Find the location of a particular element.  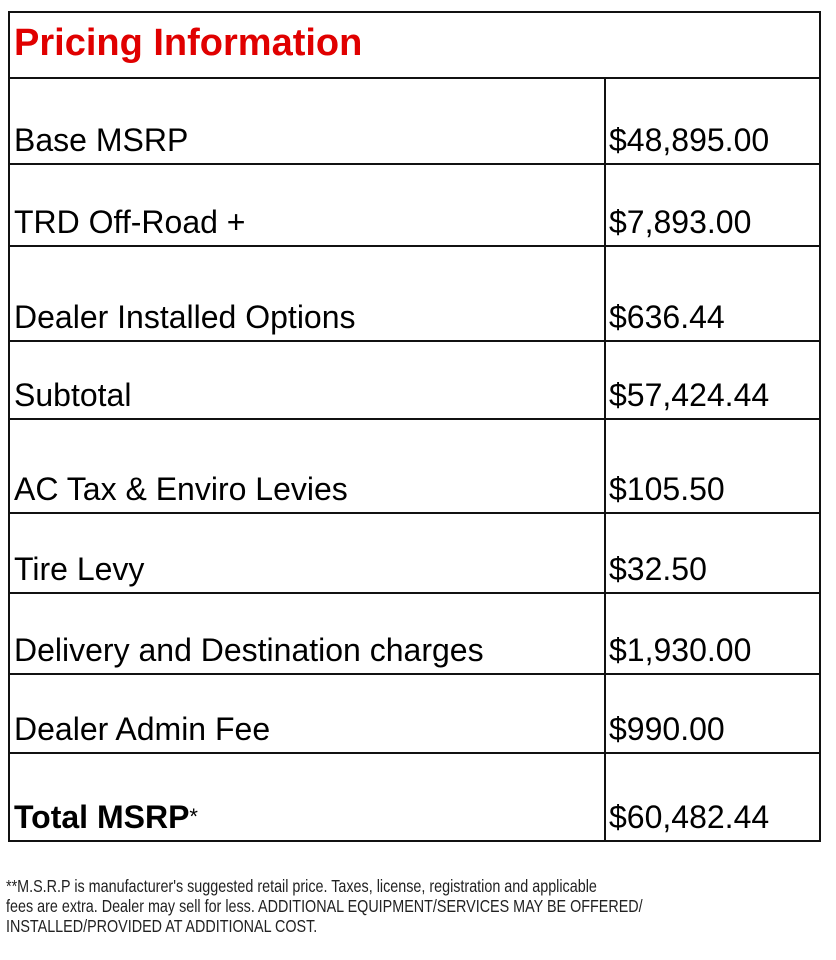

table-row: Subtotal $57,424.44 is located at coordinates (414, 380).